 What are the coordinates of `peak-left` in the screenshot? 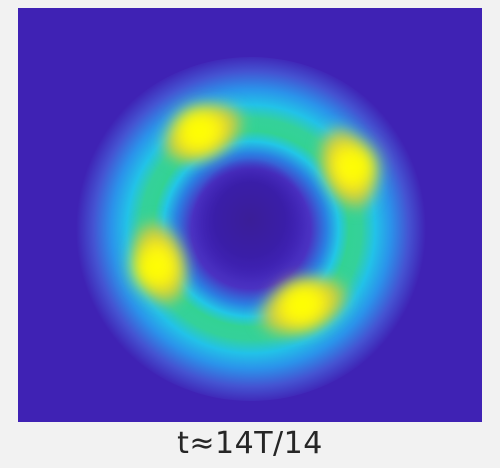 It's located at (154, 268).